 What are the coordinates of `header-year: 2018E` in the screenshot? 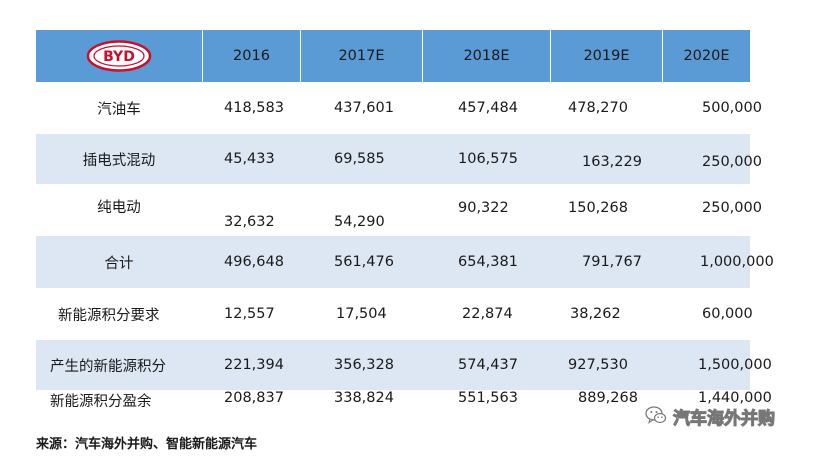 It's located at (486, 56).